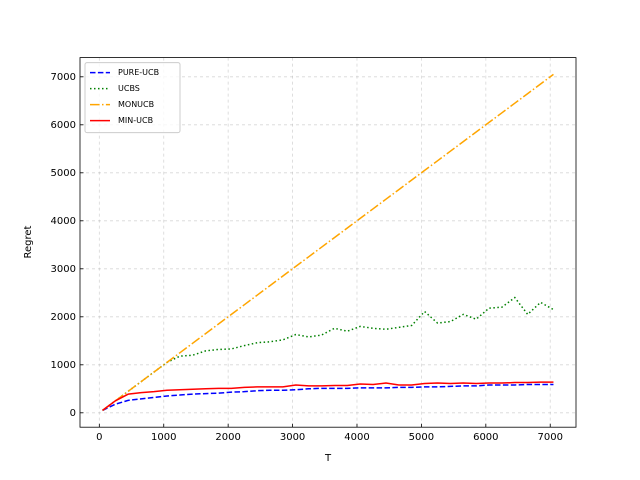 The image size is (640, 480). What do you see at coordinates (356, 437) in the screenshot?
I see `x-tick-label: 4000` at bounding box center [356, 437].